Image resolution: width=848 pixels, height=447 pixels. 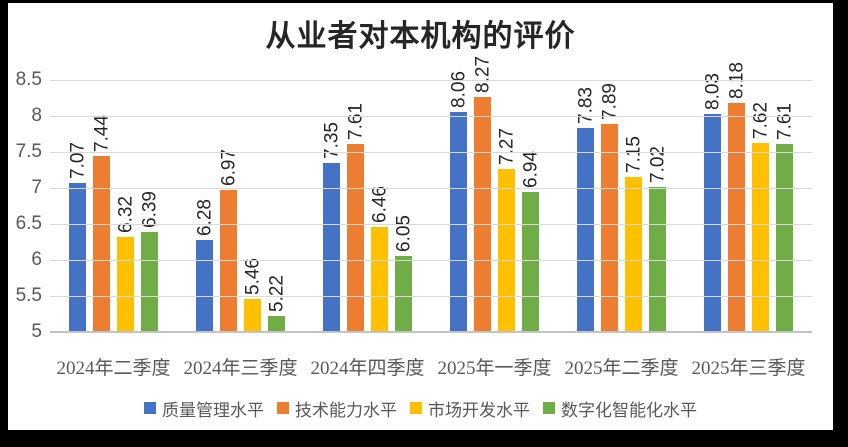 I want to click on bar-value-label: 6.97, so click(x=228, y=168).